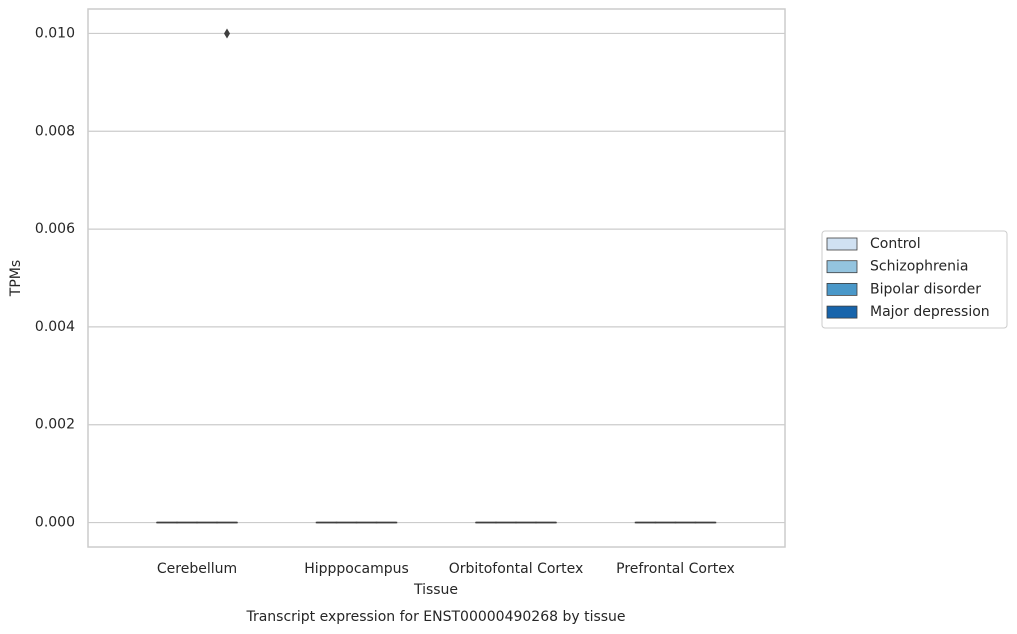  Describe the element at coordinates (55, 327) in the screenshot. I see `y-tick-label: 0.004` at that location.